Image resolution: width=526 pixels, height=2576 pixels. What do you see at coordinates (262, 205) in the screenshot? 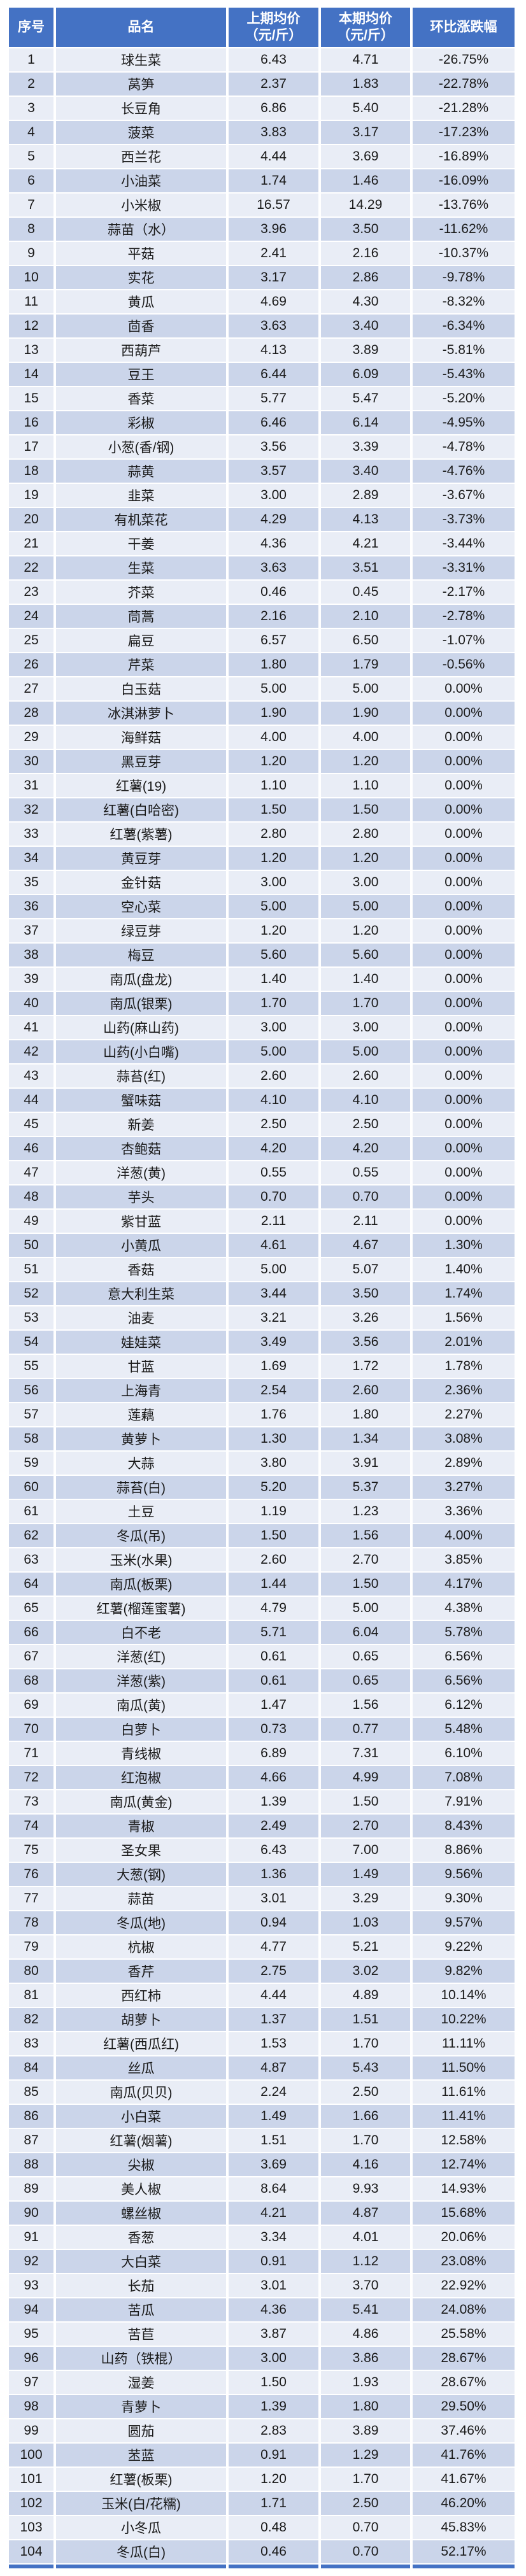
I see `table-row: 7 小米椒 16.57 14.29 -13.76%` at bounding box center [262, 205].